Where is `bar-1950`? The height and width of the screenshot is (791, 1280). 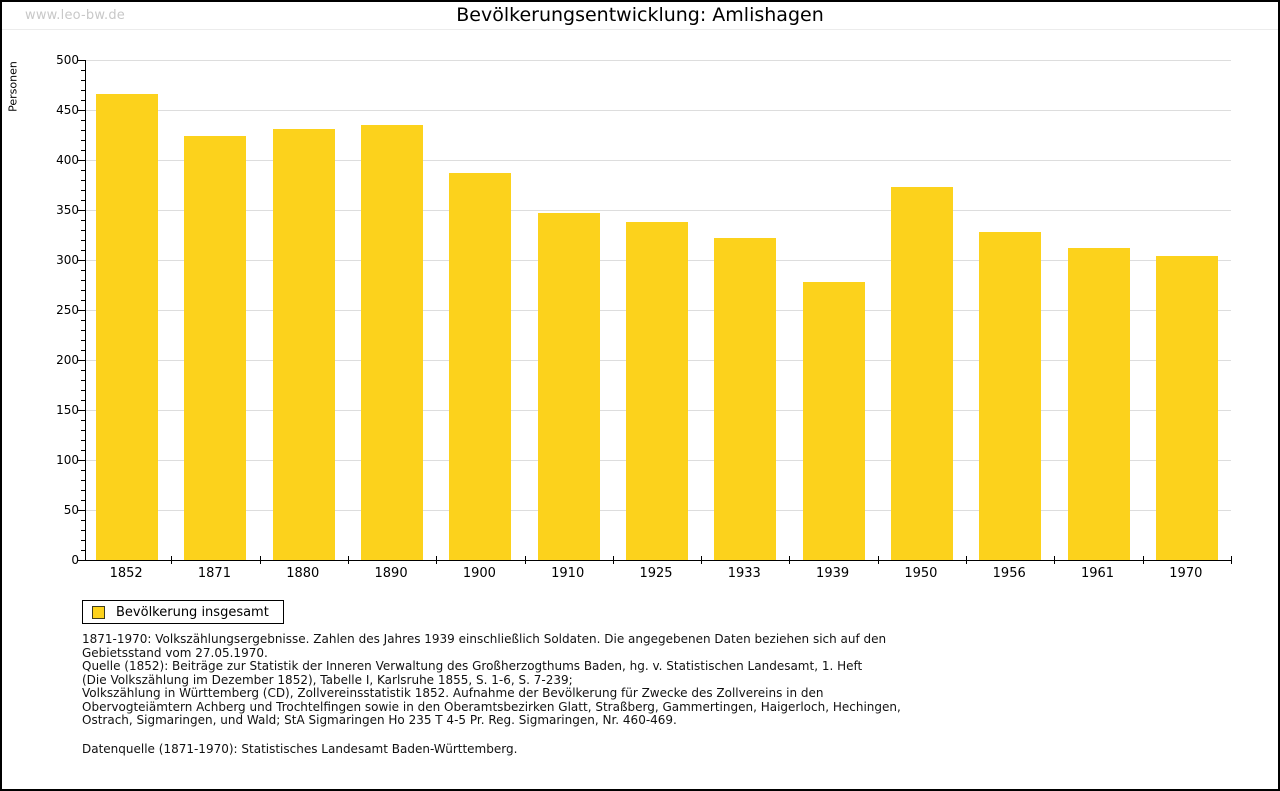
bar-1950 is located at coordinates (921, 373).